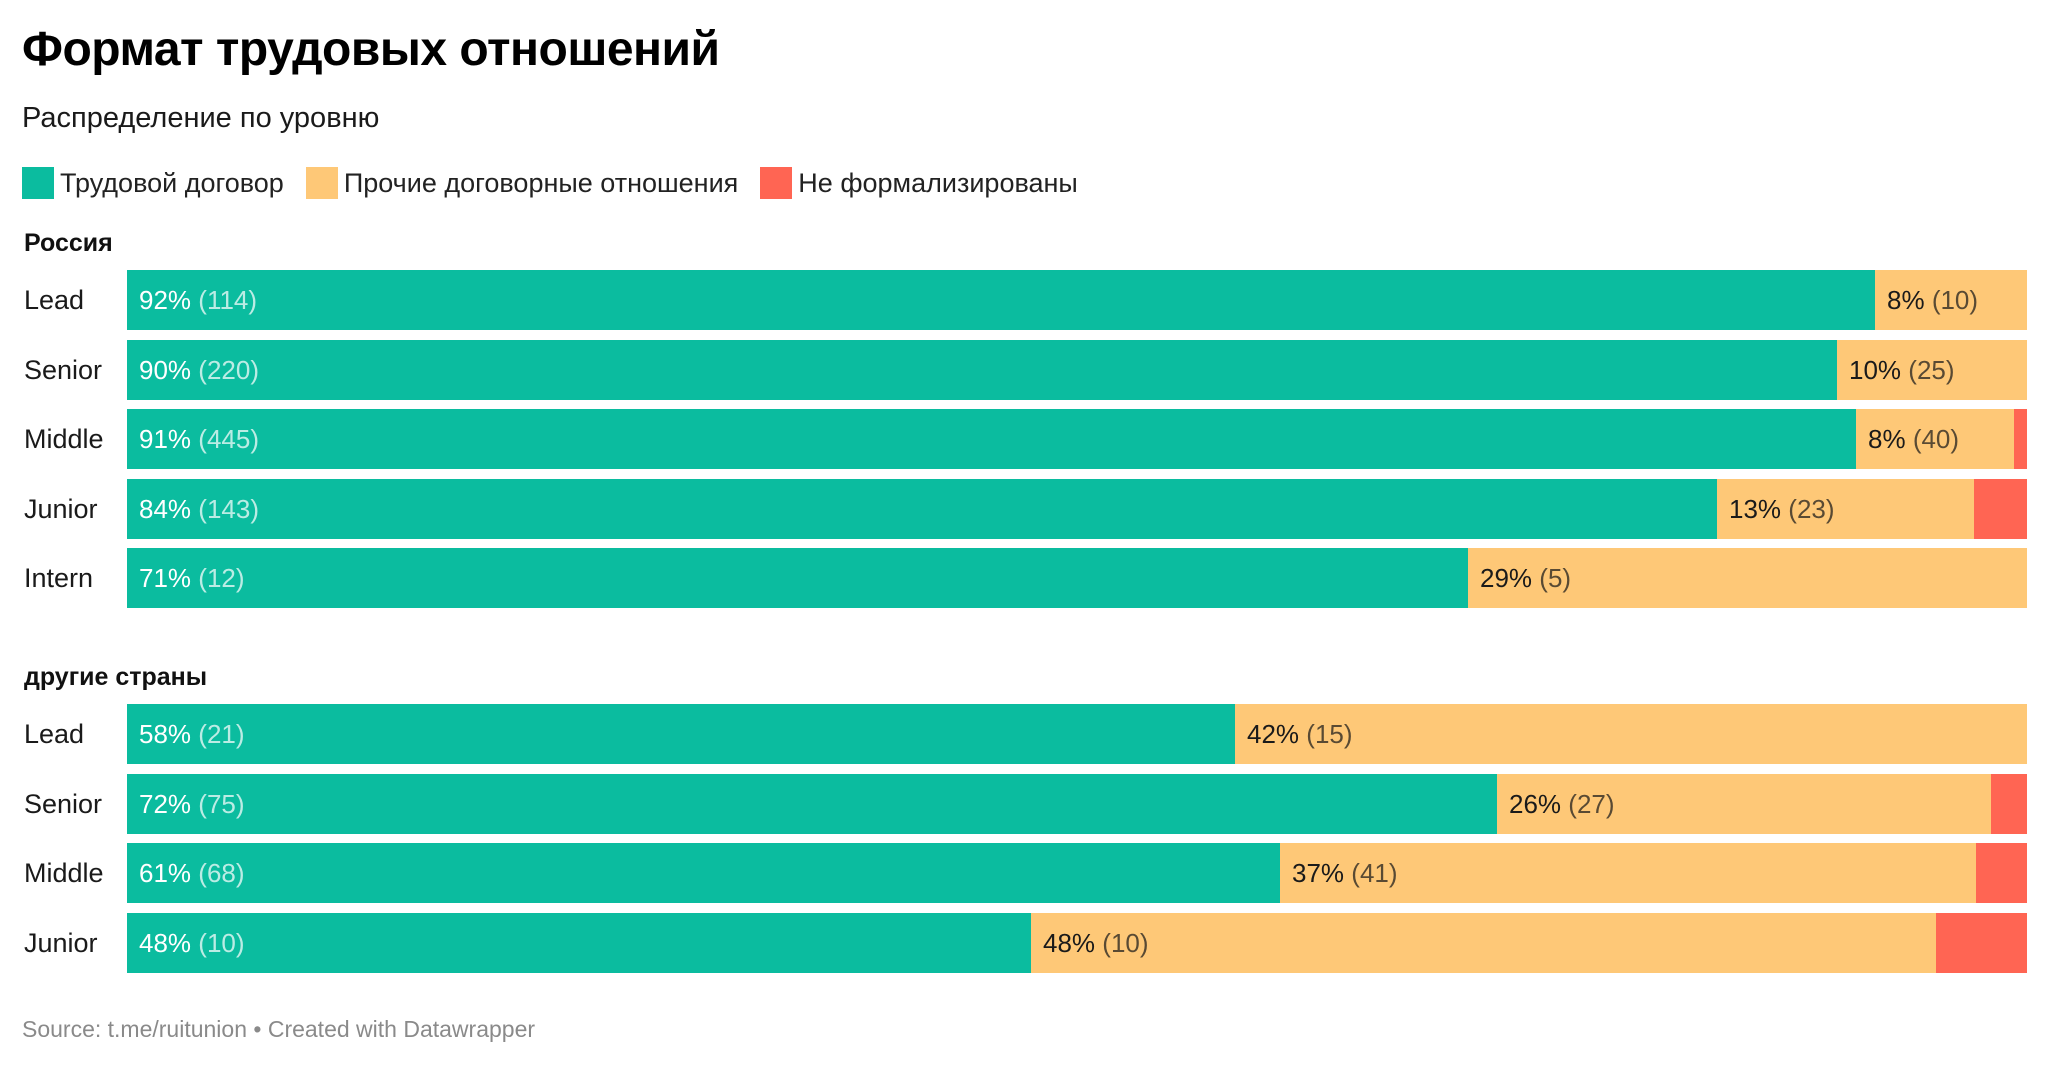  I want to click on data-label-percent: 92%, so click(165, 300).